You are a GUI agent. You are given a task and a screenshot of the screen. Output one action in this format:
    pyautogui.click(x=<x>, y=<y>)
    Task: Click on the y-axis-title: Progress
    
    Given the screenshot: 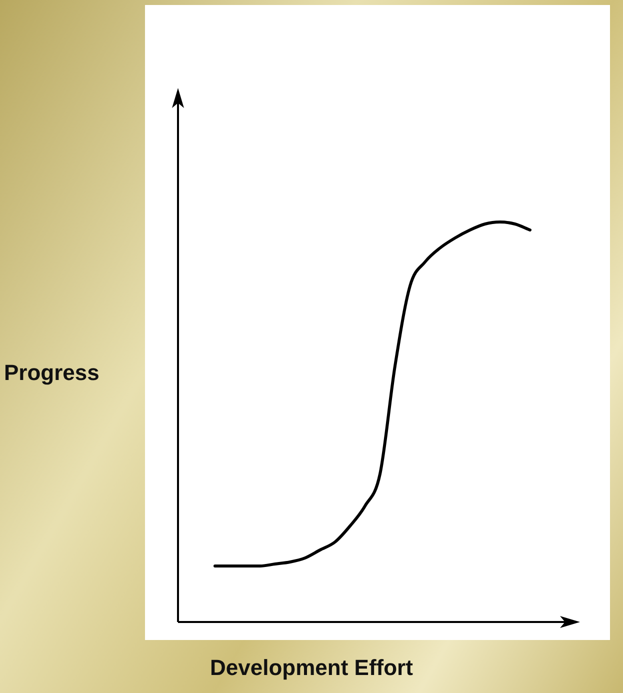 What is the action you would take?
    pyautogui.click(x=52, y=373)
    